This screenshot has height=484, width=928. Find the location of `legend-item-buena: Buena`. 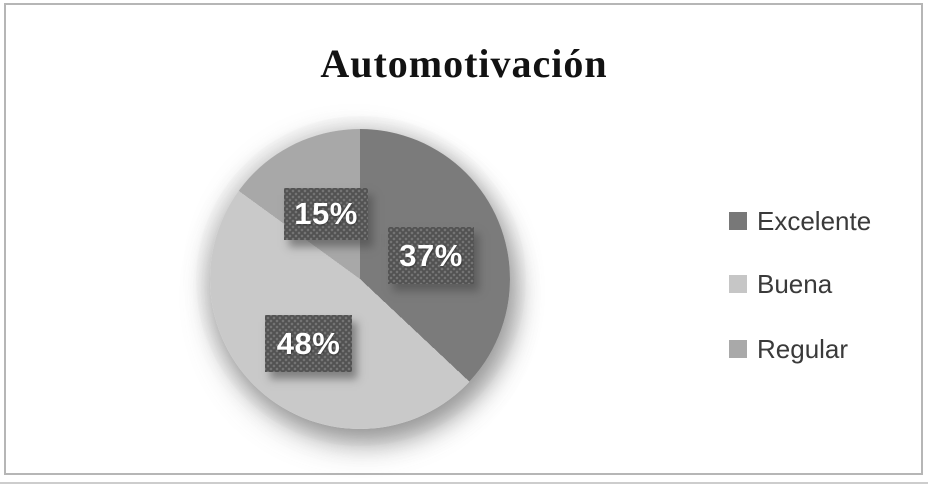

legend-item-buena: Buena is located at coordinates (780, 284).